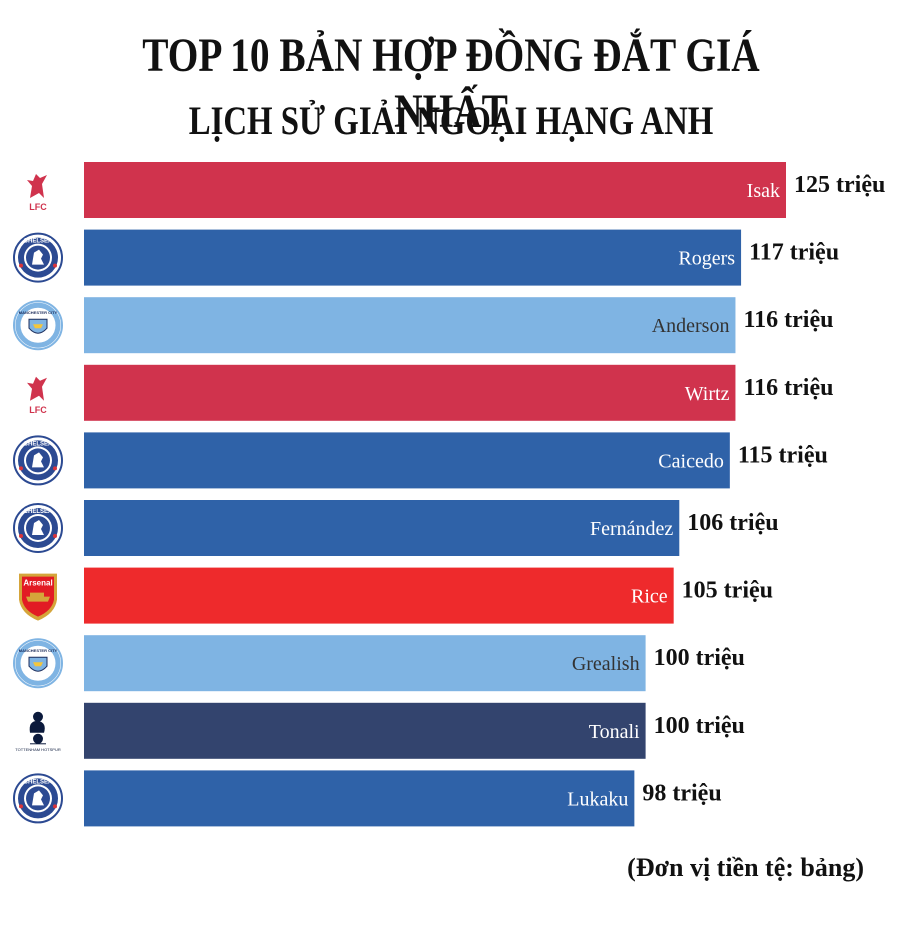 The width and height of the screenshot is (902, 928). I want to click on ball-shape, so click(38, 738).